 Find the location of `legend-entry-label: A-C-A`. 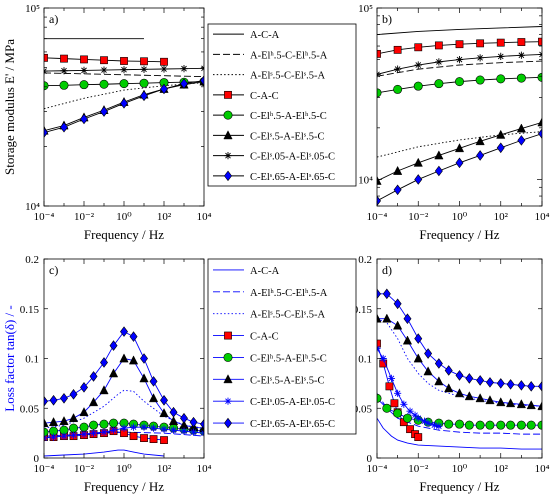

legend-entry-label: A-C-A is located at coordinates (265, 35).